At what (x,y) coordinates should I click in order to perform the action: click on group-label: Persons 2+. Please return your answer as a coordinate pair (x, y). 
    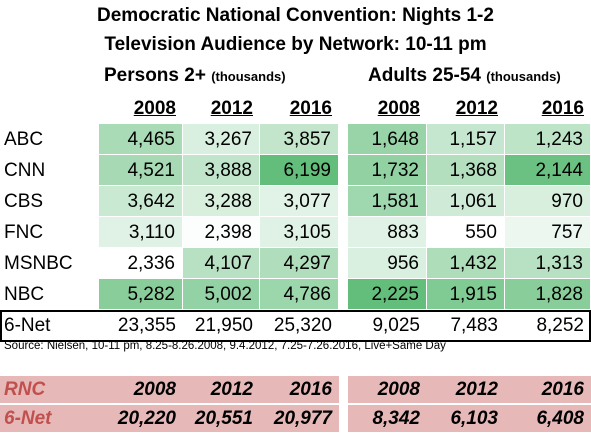
    Looking at the image, I should click on (155, 75).